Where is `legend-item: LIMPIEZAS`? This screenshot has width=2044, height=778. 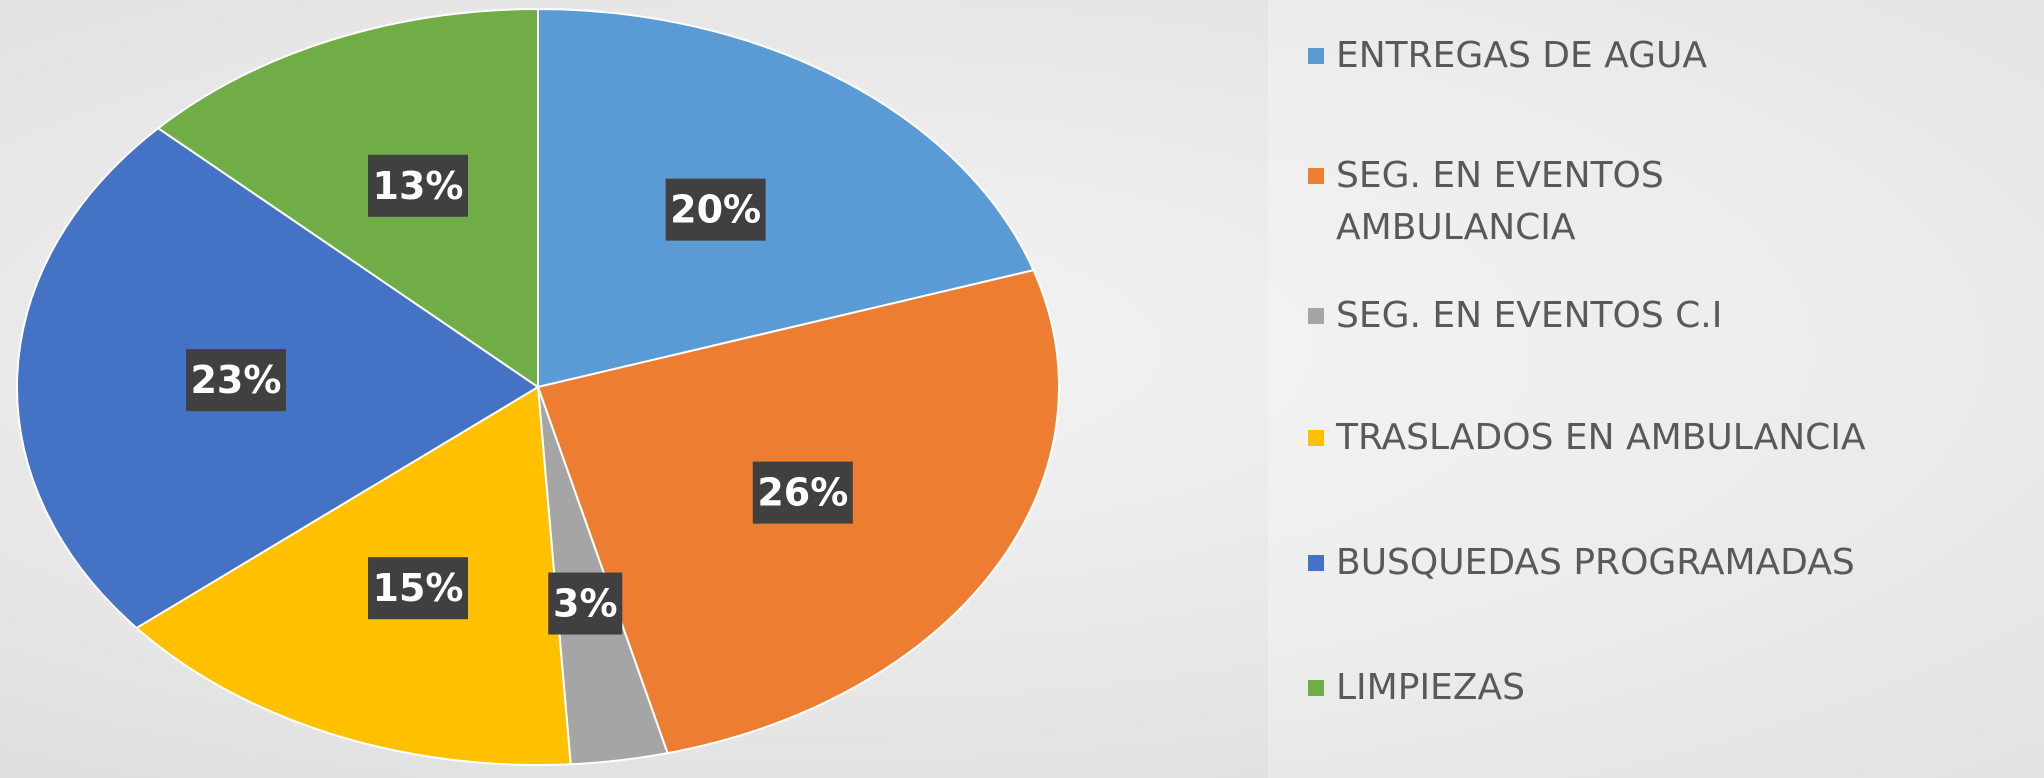
legend-item: LIMPIEZAS is located at coordinates (1416, 688).